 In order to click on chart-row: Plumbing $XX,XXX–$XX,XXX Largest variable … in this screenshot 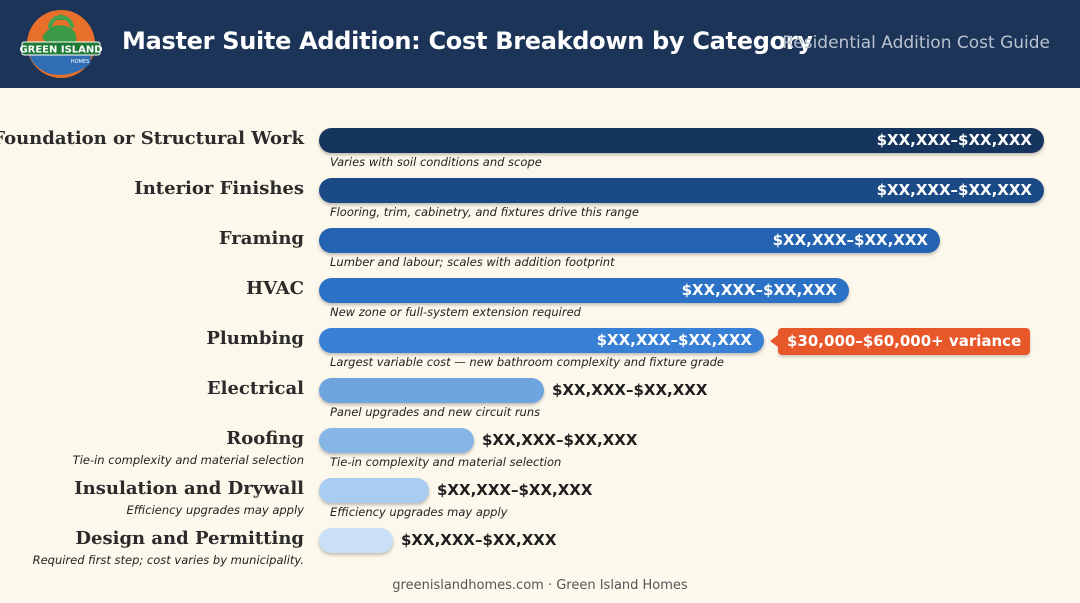, I will do `click(540, 353)`.